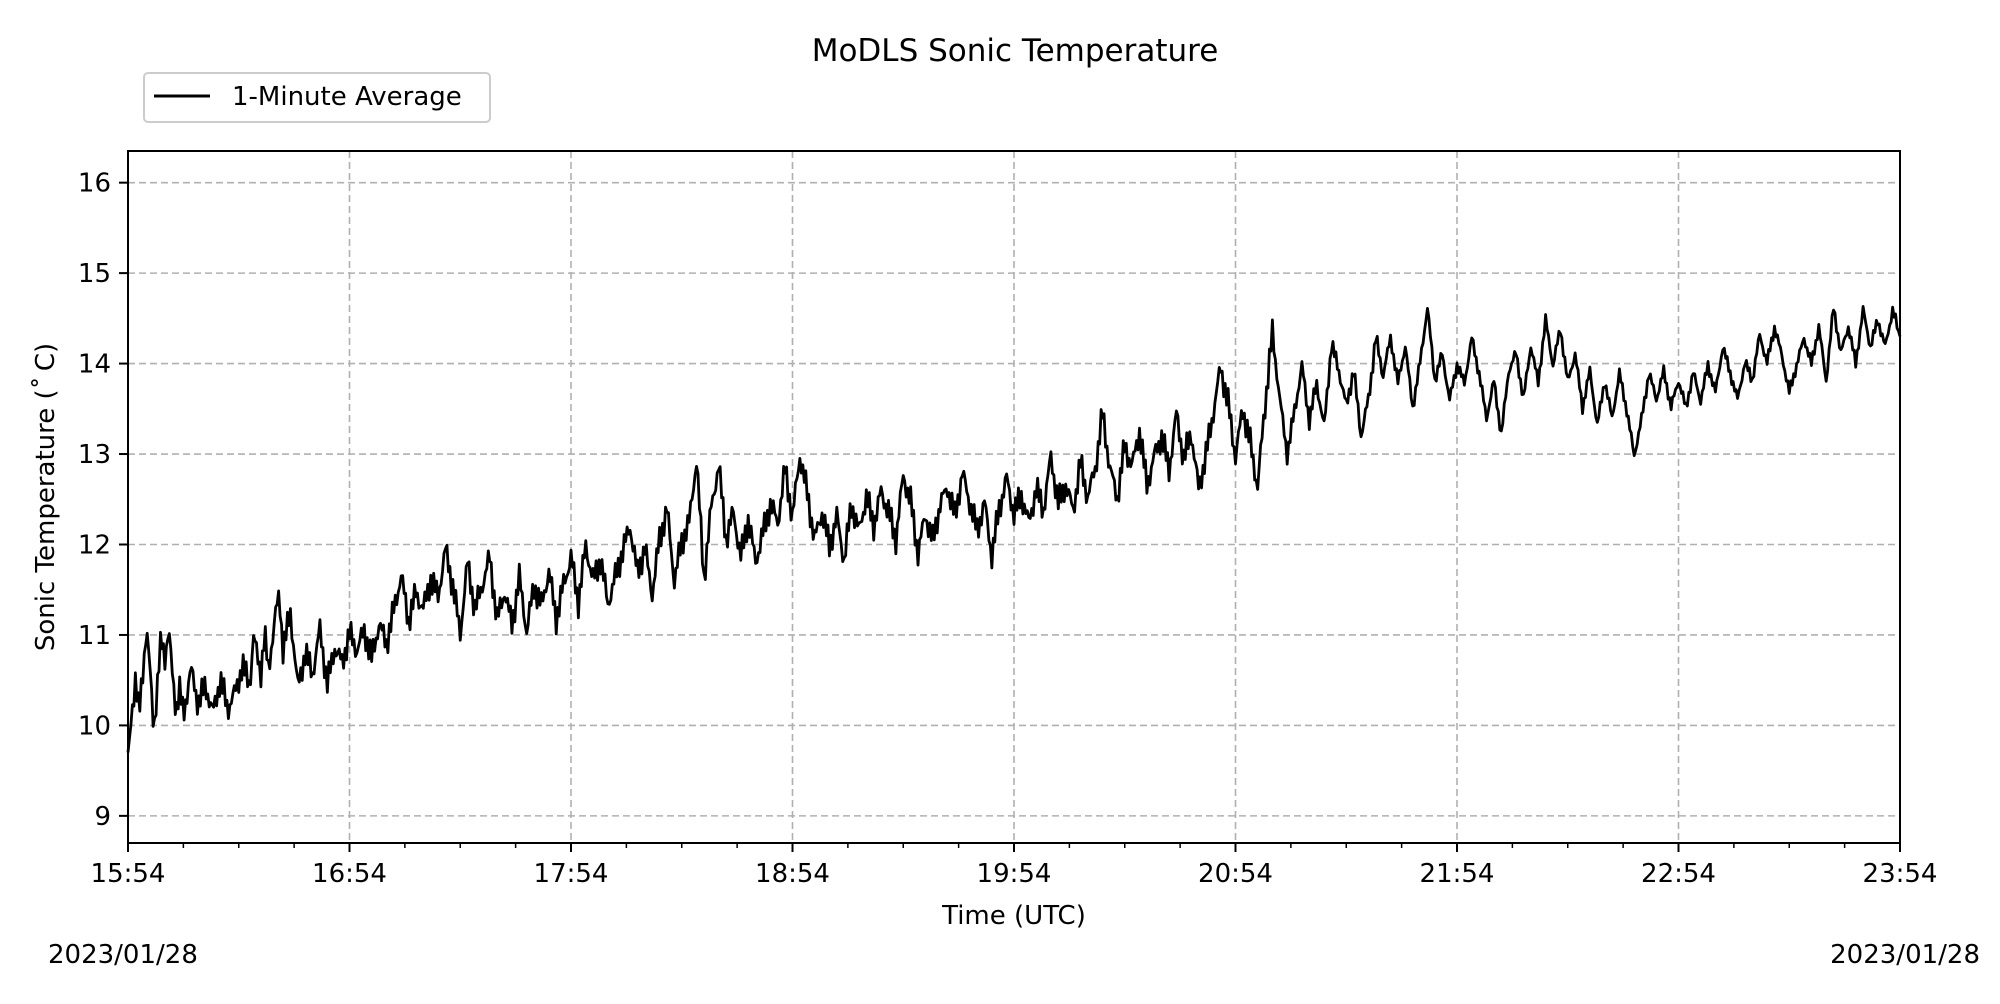 This screenshot has height=1004, width=2000. Describe the element at coordinates (792, 874) in the screenshot. I see `x-tick-label: 18:54` at that location.